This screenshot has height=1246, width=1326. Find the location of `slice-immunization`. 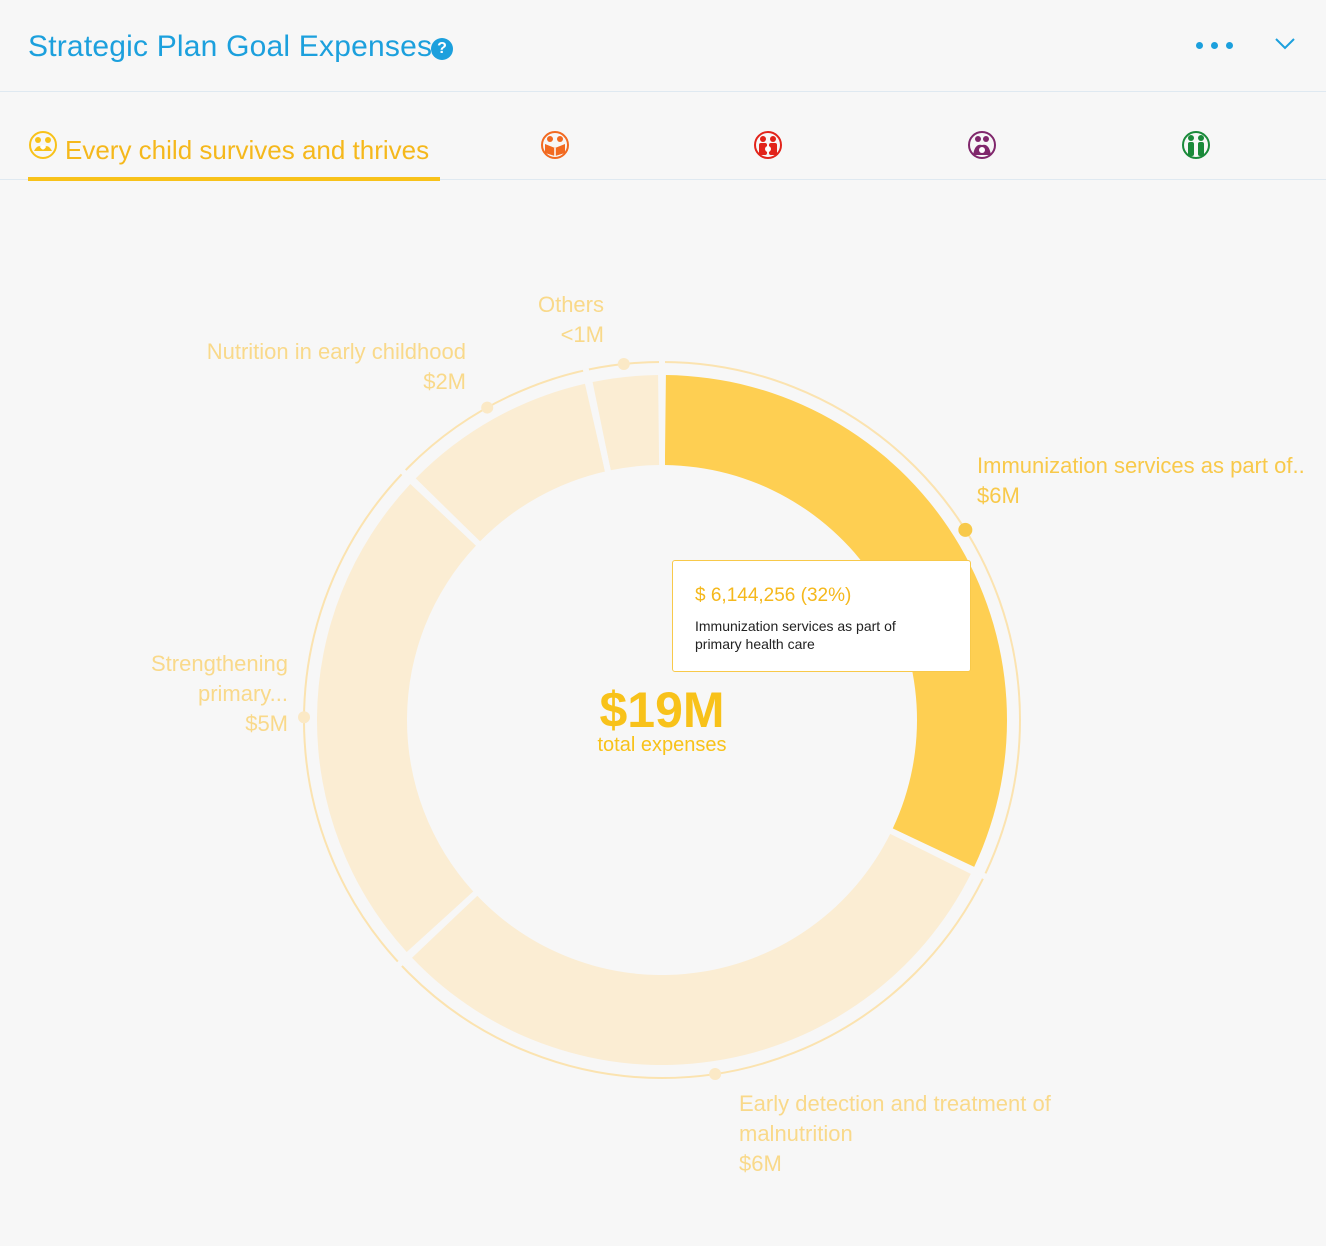

slice-immunization is located at coordinates (836, 621).